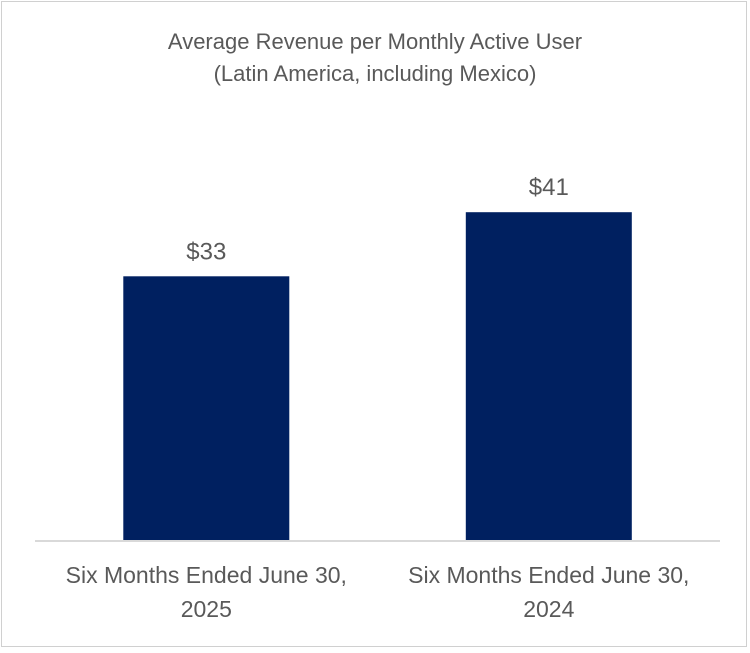 This screenshot has width=750, height=653. What do you see at coordinates (375, 41) in the screenshot?
I see `chart-title: Average Revenue per Monthly Active User` at bounding box center [375, 41].